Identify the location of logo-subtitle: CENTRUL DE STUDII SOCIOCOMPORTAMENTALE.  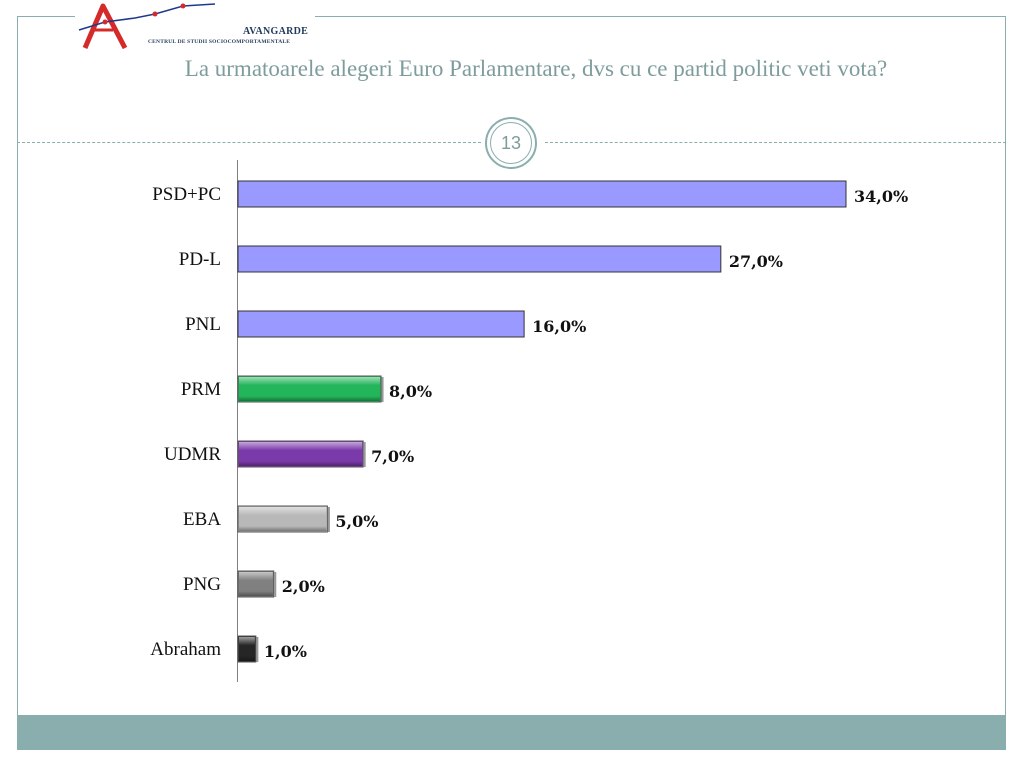
(219, 42).